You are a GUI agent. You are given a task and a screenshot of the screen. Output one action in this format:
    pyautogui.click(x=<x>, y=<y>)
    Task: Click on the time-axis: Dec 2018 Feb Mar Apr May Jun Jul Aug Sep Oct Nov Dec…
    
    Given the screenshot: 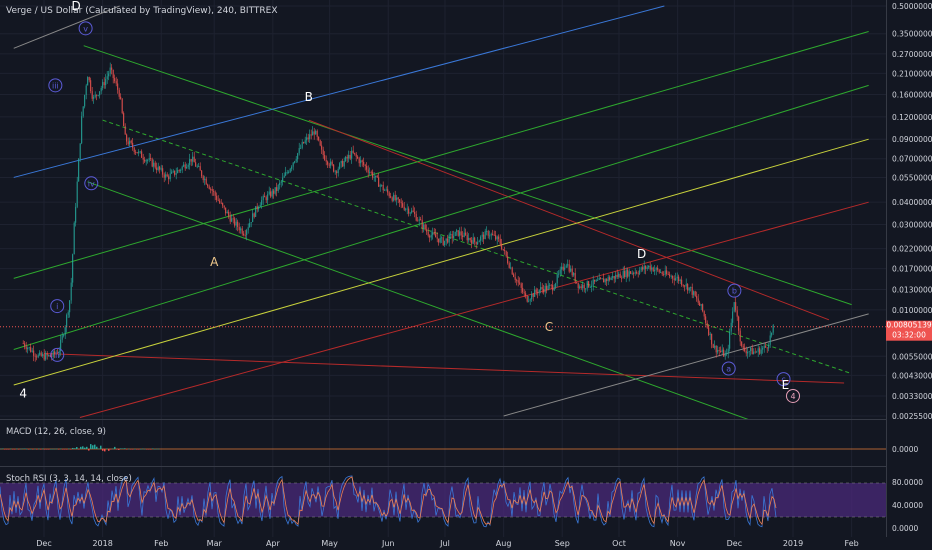 What is the action you would take?
    pyautogui.click(x=447, y=543)
    